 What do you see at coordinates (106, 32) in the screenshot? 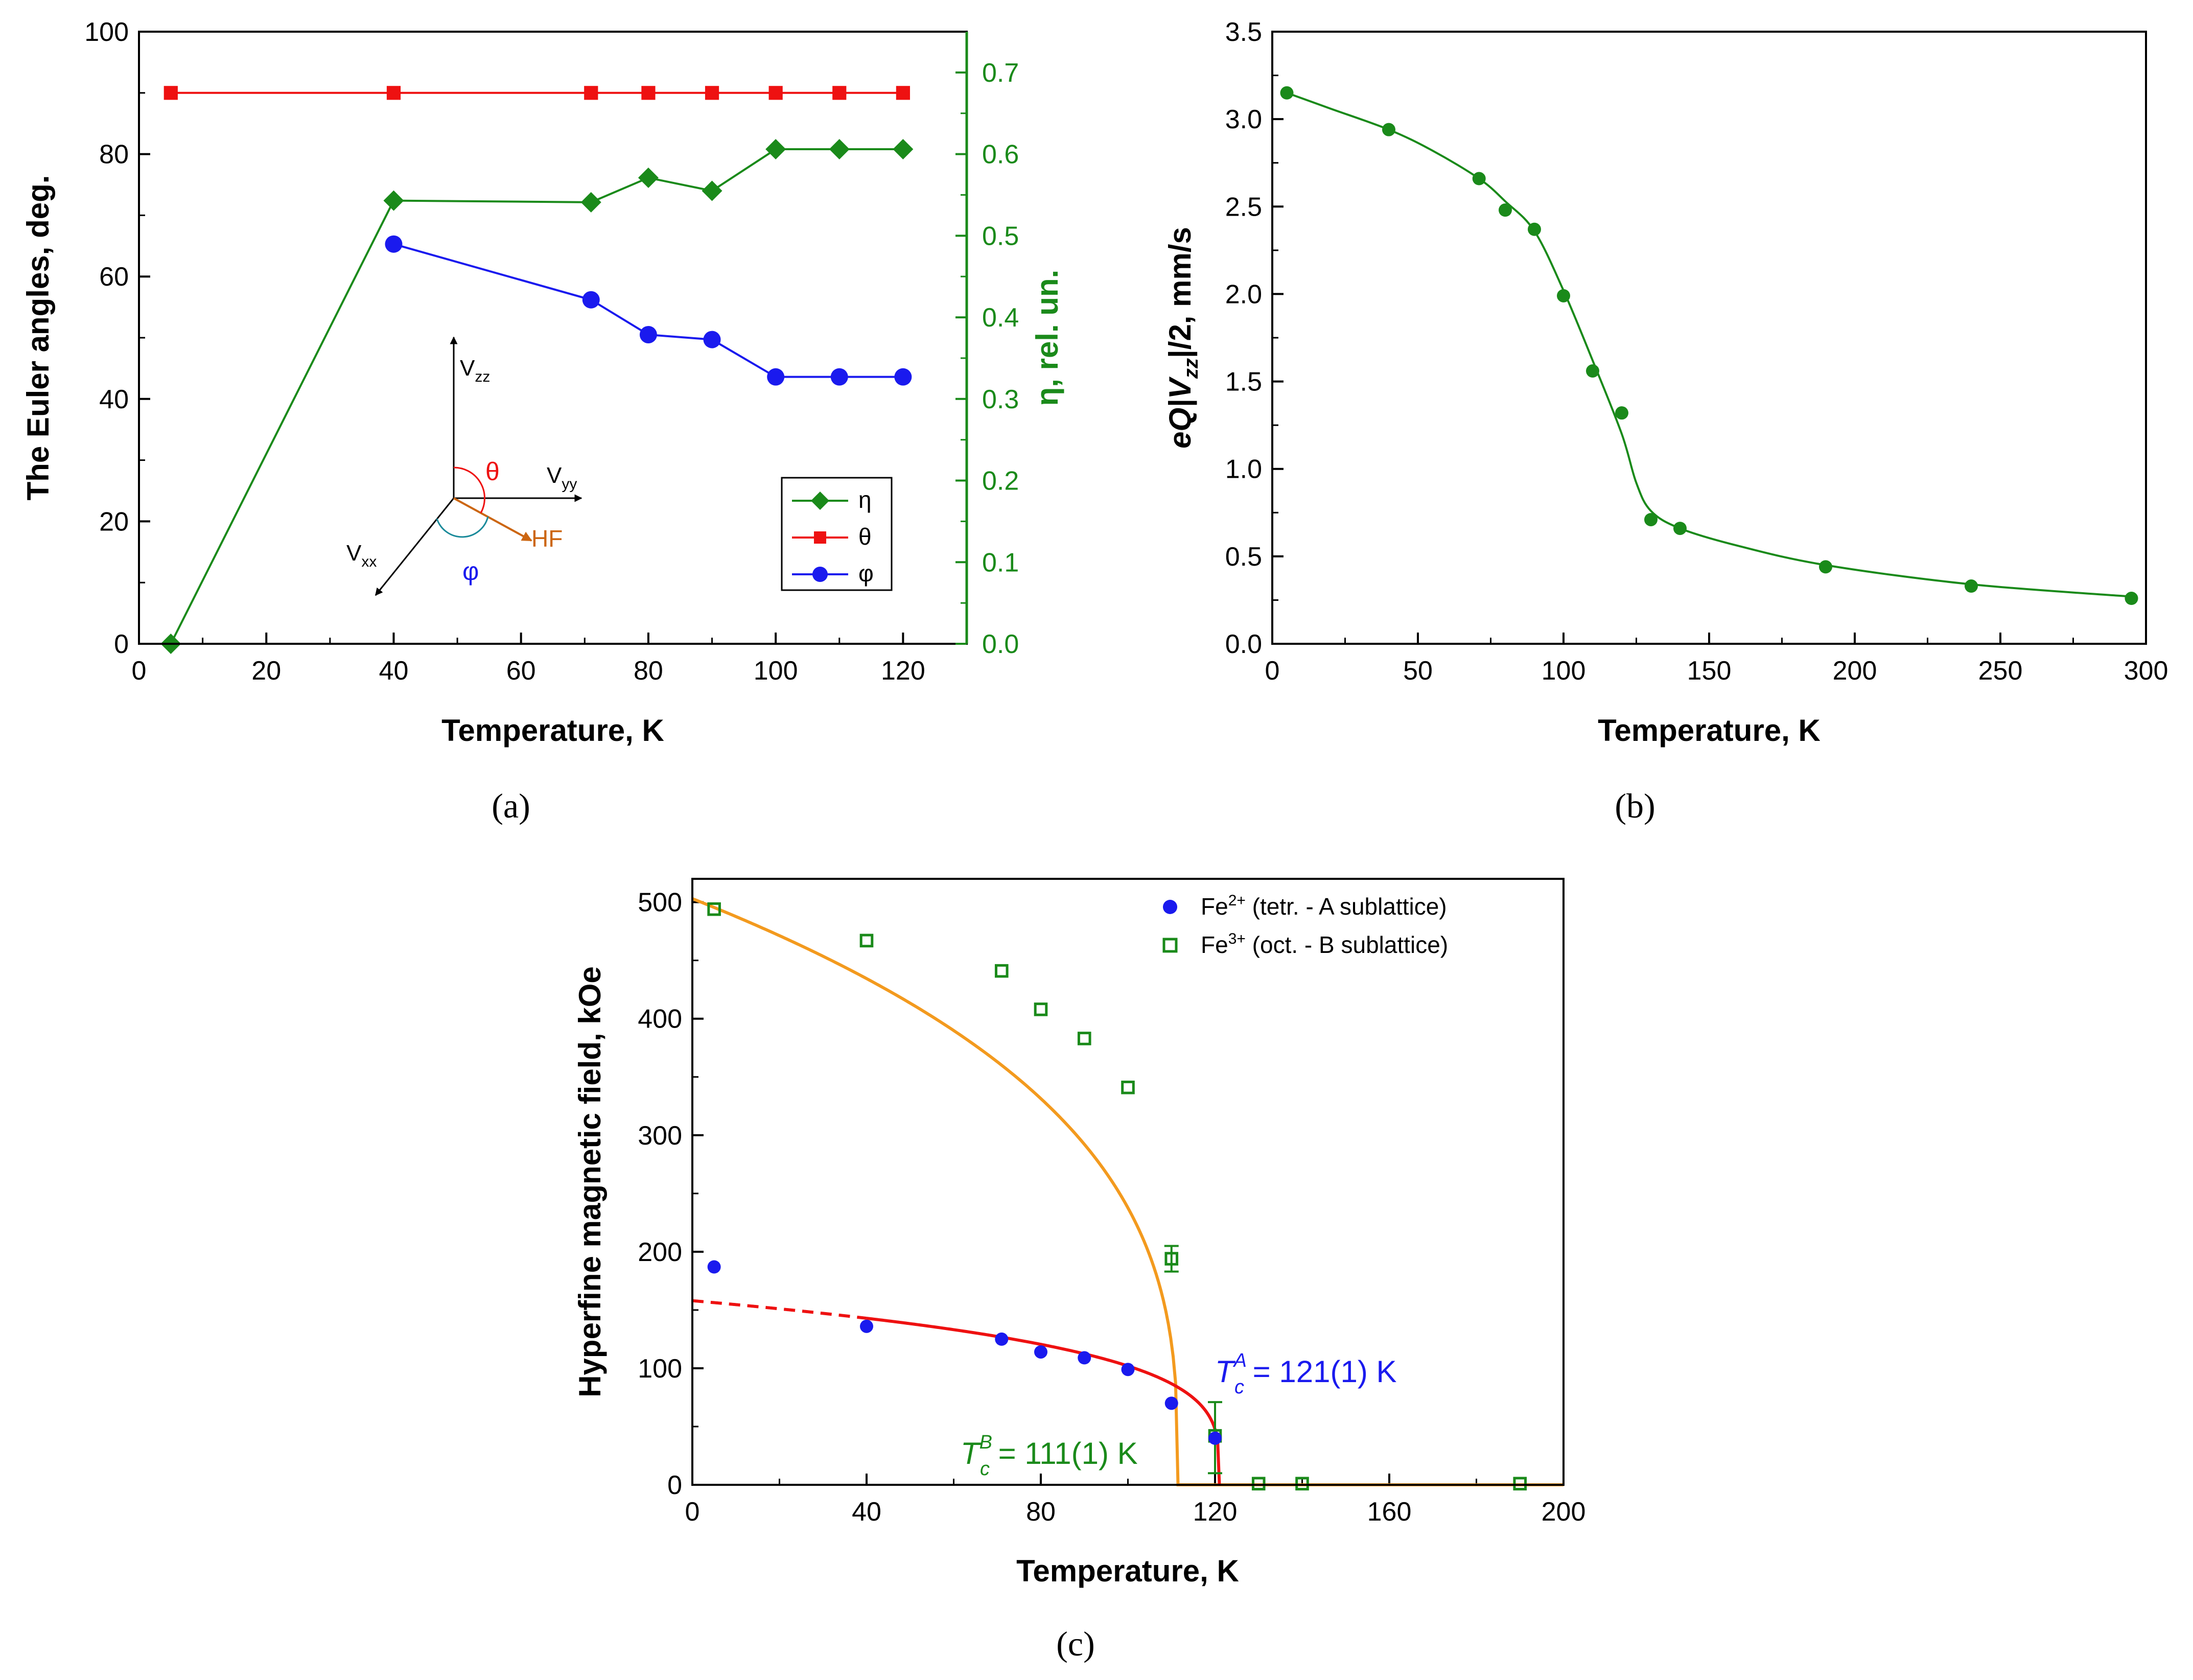
I see `y-tick-label: 100` at bounding box center [106, 32].